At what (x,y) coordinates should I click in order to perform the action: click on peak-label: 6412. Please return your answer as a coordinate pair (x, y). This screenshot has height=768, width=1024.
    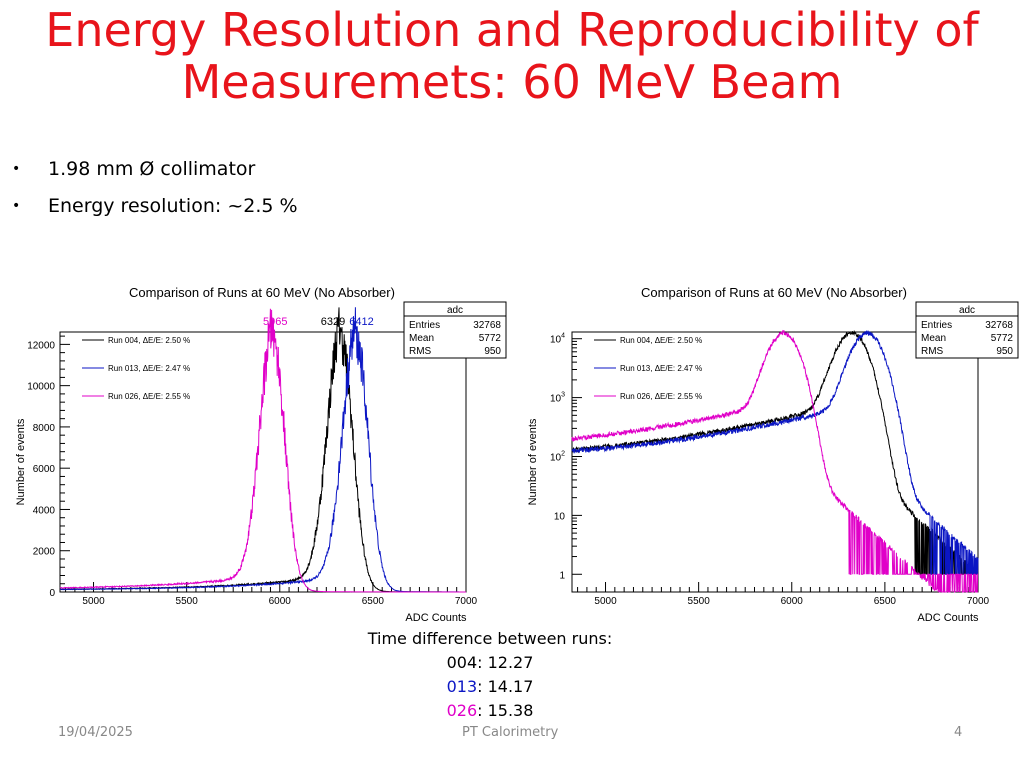
    Looking at the image, I should click on (361, 322).